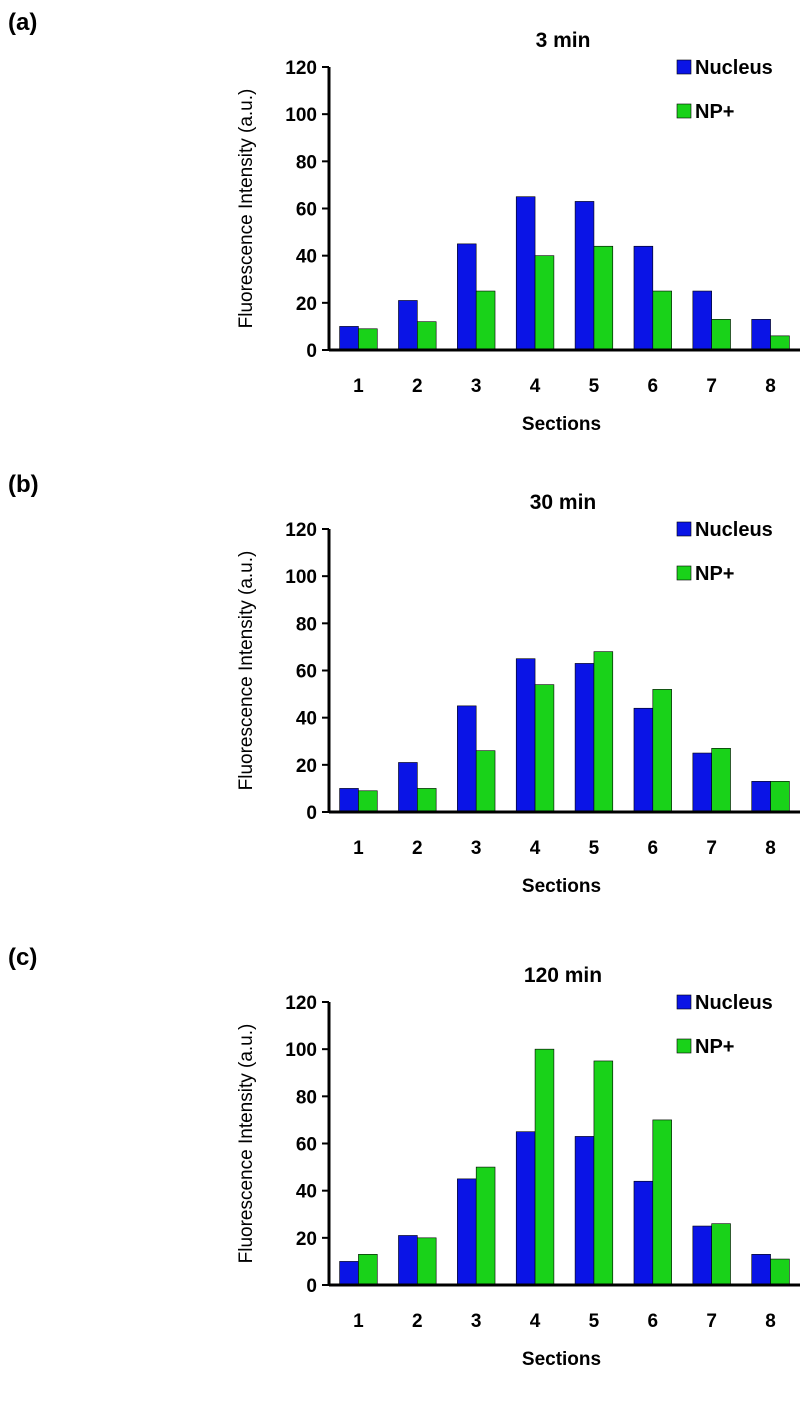  Describe the element at coordinates (358, 386) in the screenshot. I see `x-tick-label: 1` at that location.